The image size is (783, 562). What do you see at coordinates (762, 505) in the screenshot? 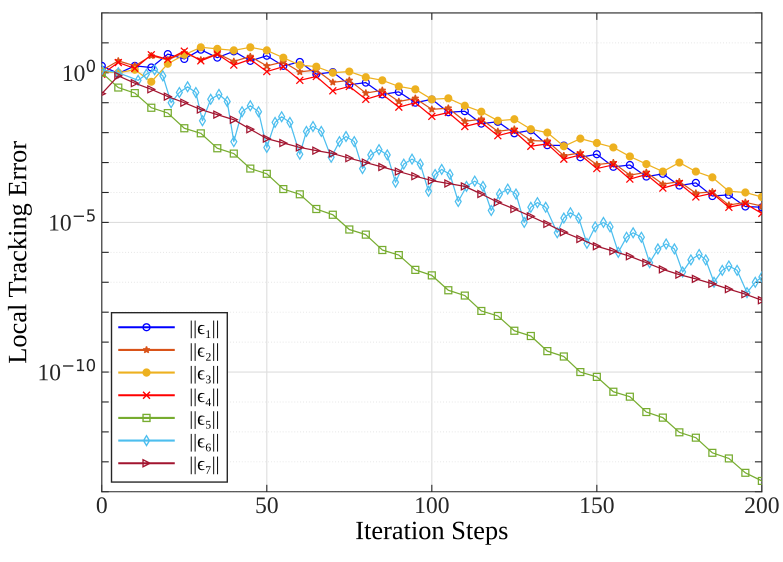
I see `x-tick-label: 200` at bounding box center [762, 505].